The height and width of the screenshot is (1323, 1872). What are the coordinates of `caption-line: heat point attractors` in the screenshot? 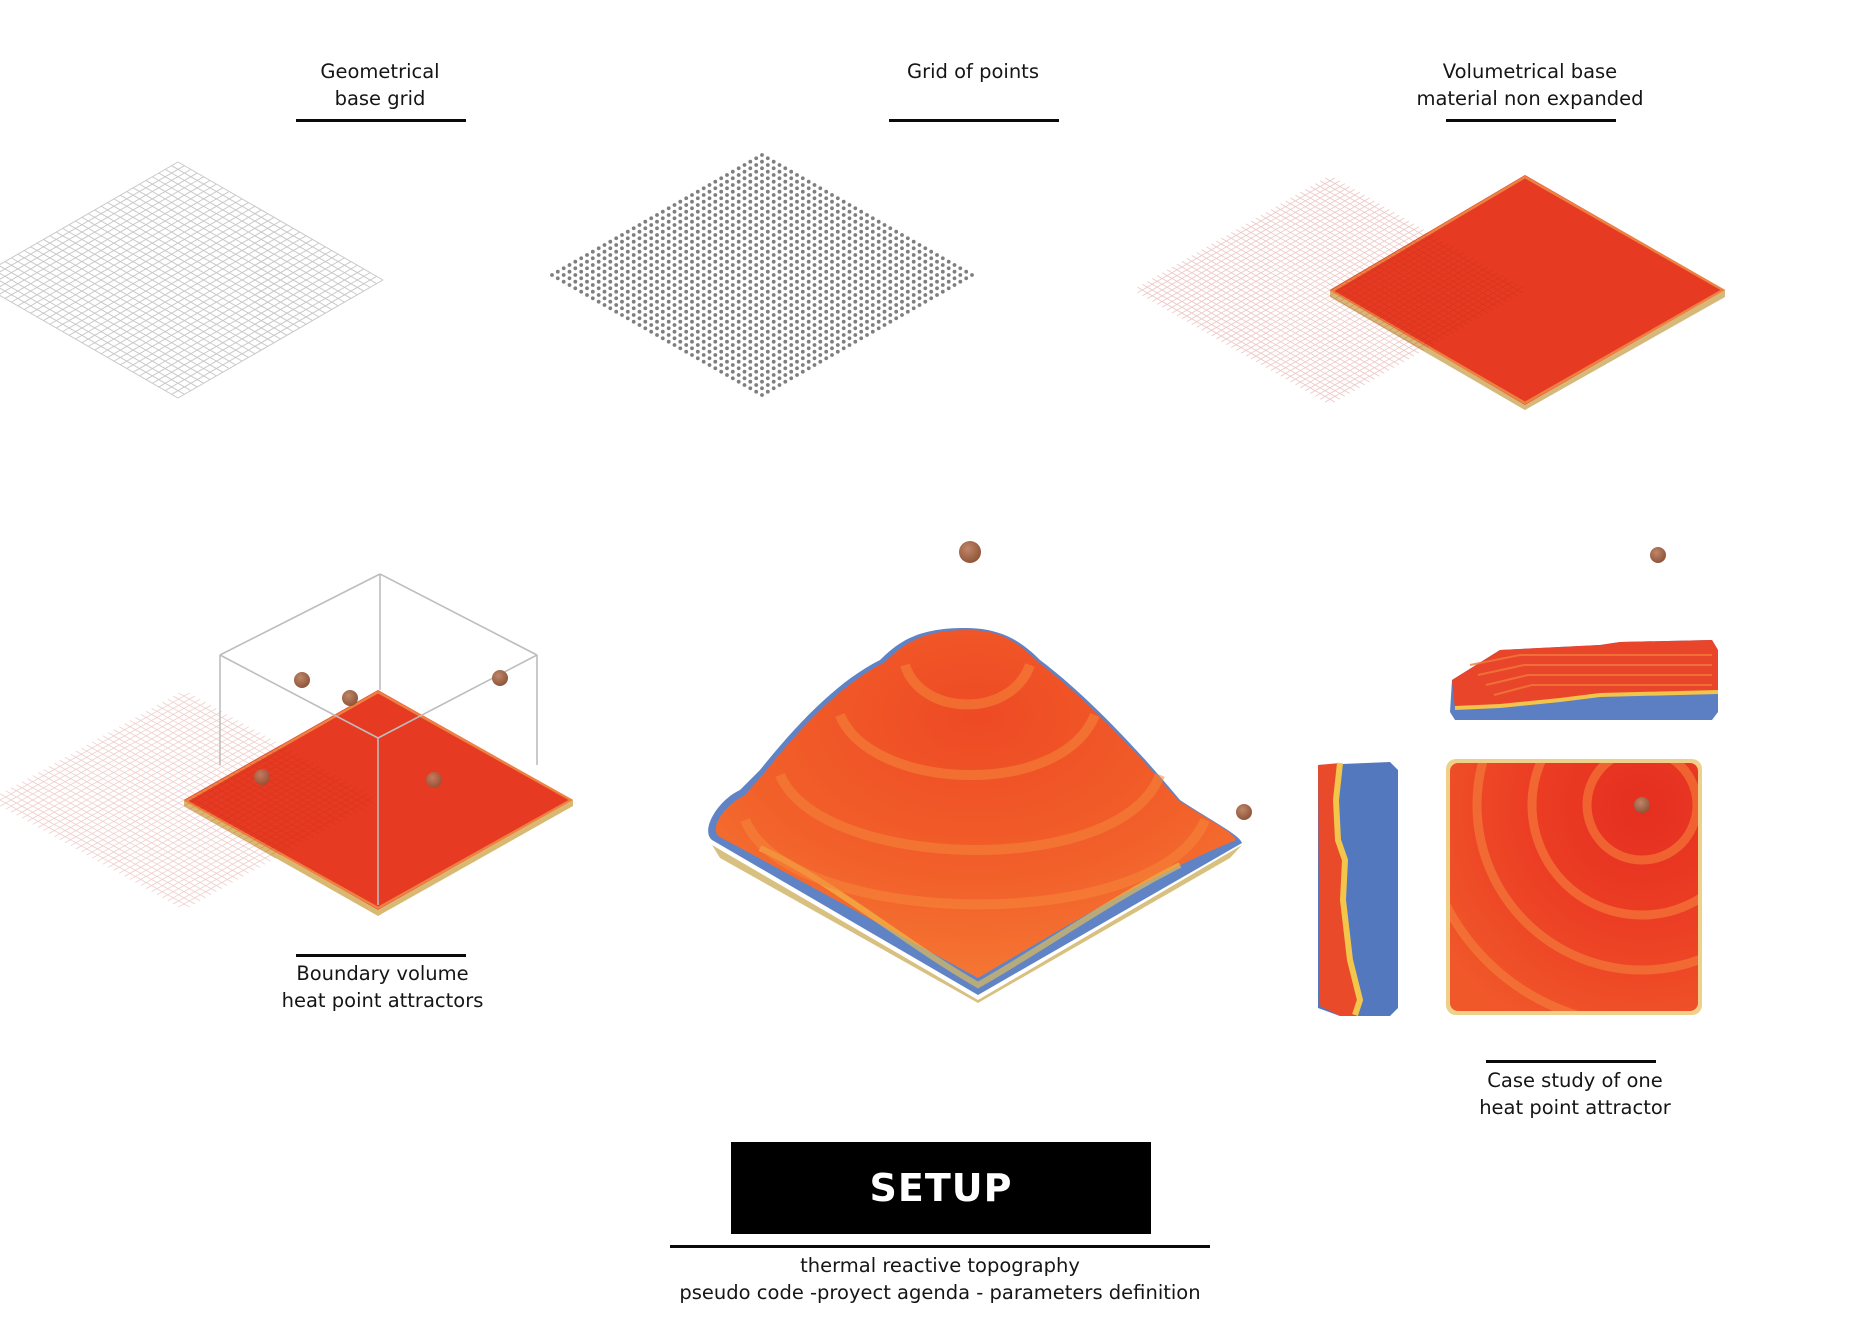 It's located at (382, 1000).